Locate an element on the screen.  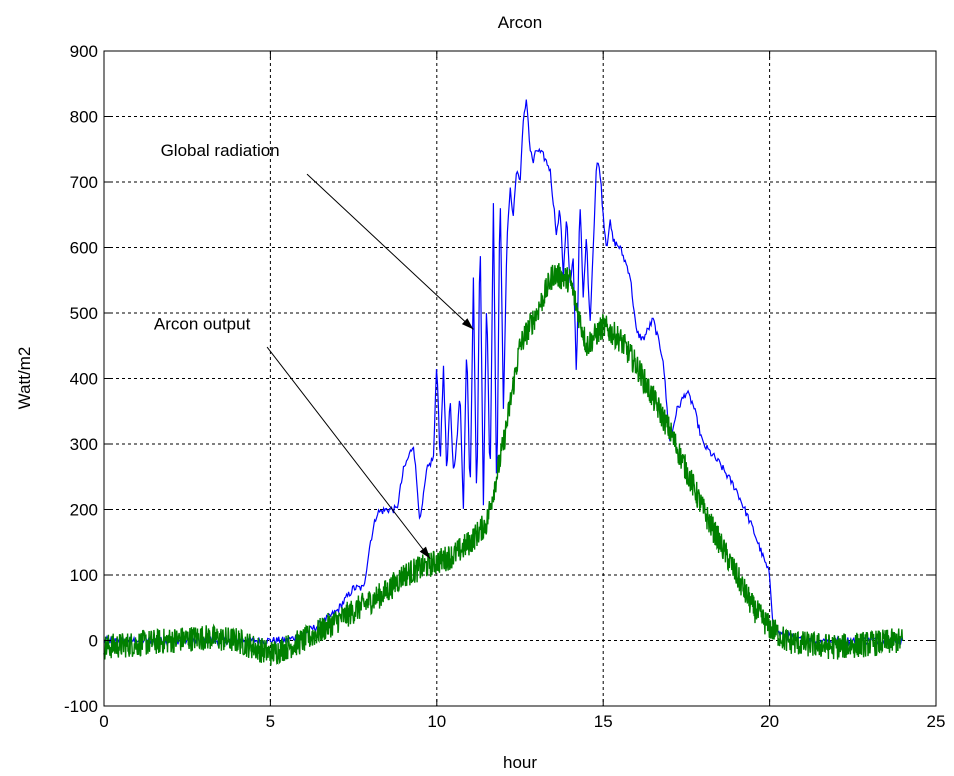
y-tick-label: 0 is located at coordinates (93, 641).